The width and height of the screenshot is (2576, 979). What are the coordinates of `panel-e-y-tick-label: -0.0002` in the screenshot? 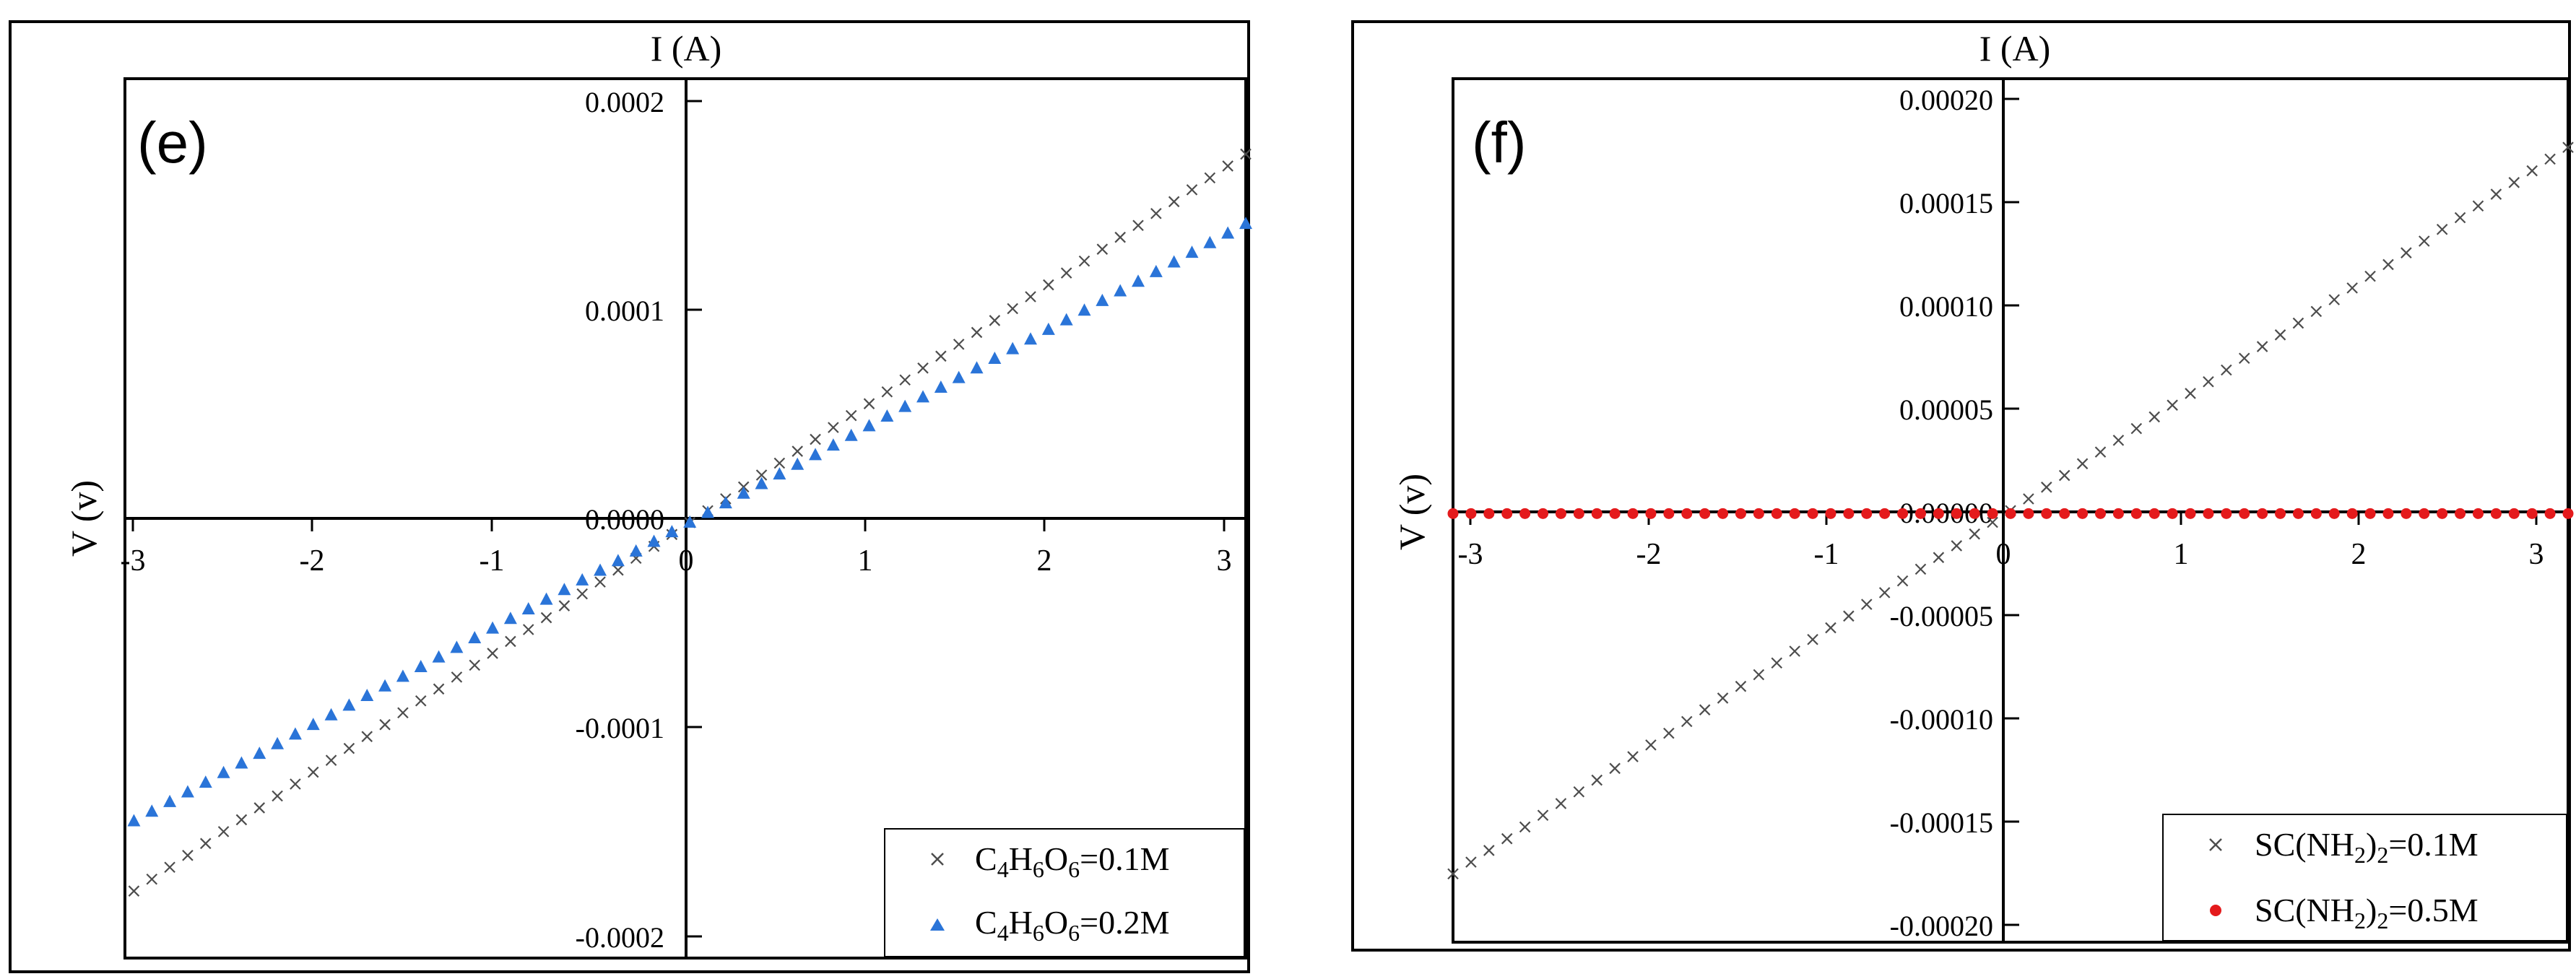 It's located at (620, 937).